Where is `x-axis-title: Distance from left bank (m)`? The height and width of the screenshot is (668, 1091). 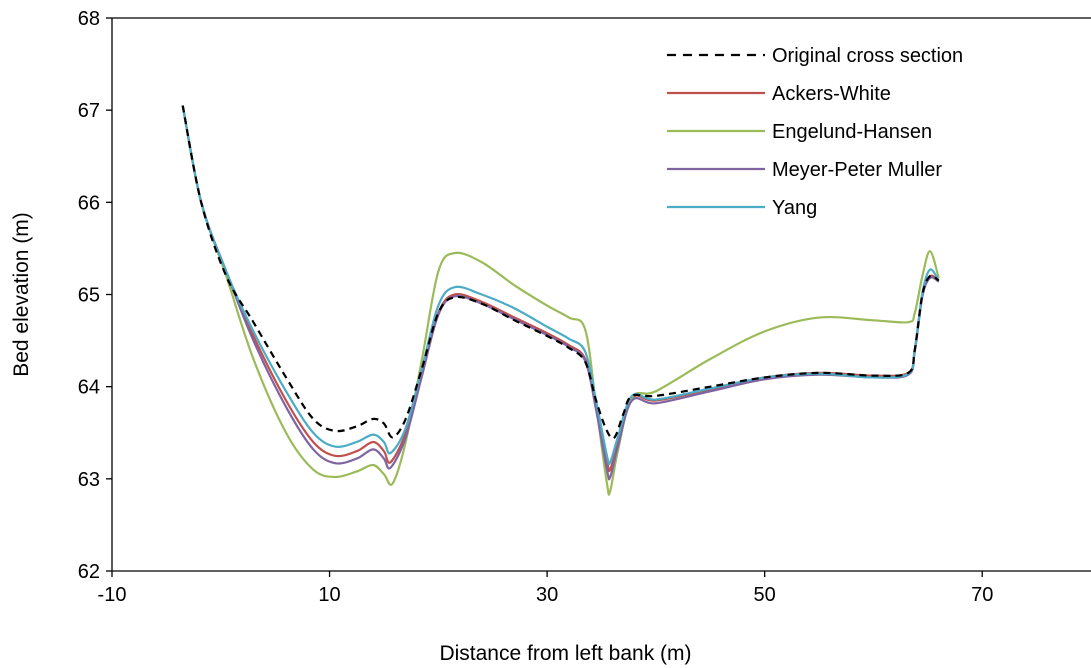 x-axis-title: Distance from left bank (m) is located at coordinates (565, 653).